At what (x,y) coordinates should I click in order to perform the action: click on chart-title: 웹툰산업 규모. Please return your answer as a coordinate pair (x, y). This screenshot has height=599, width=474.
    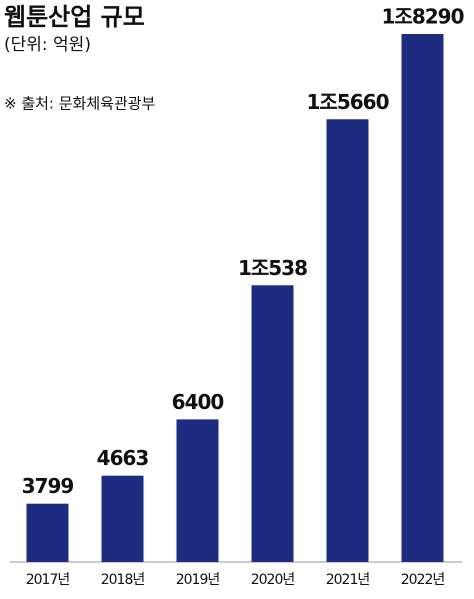
    Looking at the image, I should click on (74, 17).